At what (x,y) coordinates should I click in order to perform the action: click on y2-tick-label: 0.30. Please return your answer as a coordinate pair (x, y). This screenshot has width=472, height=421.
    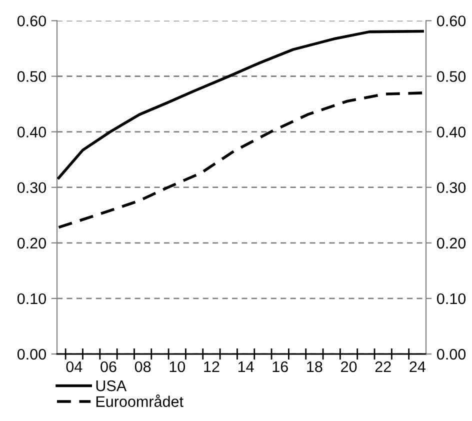
    Looking at the image, I should click on (451, 188).